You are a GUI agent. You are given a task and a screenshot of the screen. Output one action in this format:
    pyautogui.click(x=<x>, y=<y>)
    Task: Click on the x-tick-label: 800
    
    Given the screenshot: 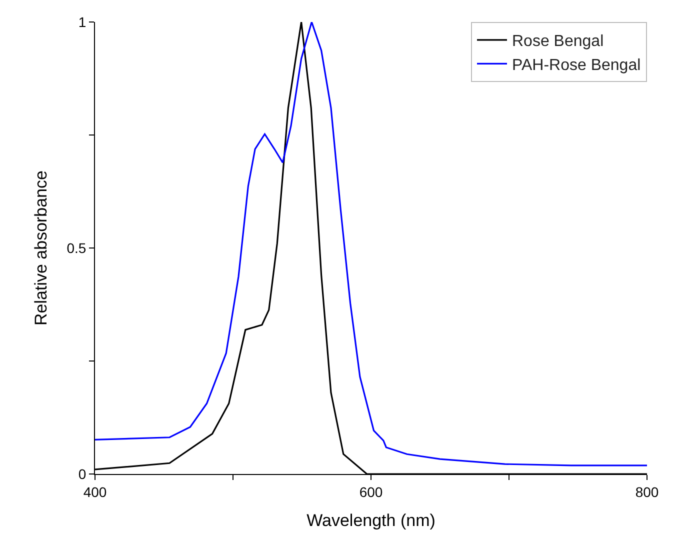 What is the action you would take?
    pyautogui.click(x=647, y=492)
    